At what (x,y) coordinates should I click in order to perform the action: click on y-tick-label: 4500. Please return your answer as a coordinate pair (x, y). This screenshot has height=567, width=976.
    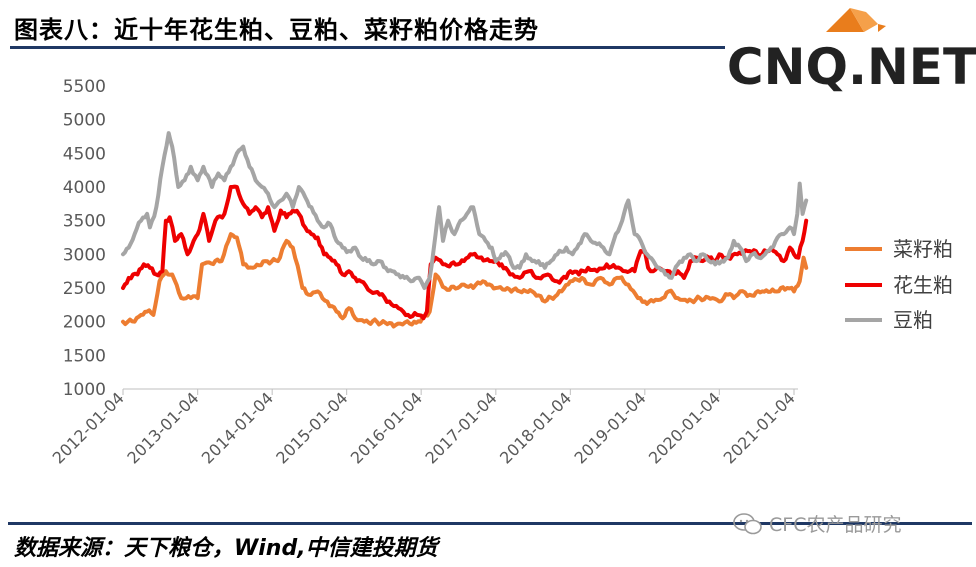
    Looking at the image, I should click on (84, 154).